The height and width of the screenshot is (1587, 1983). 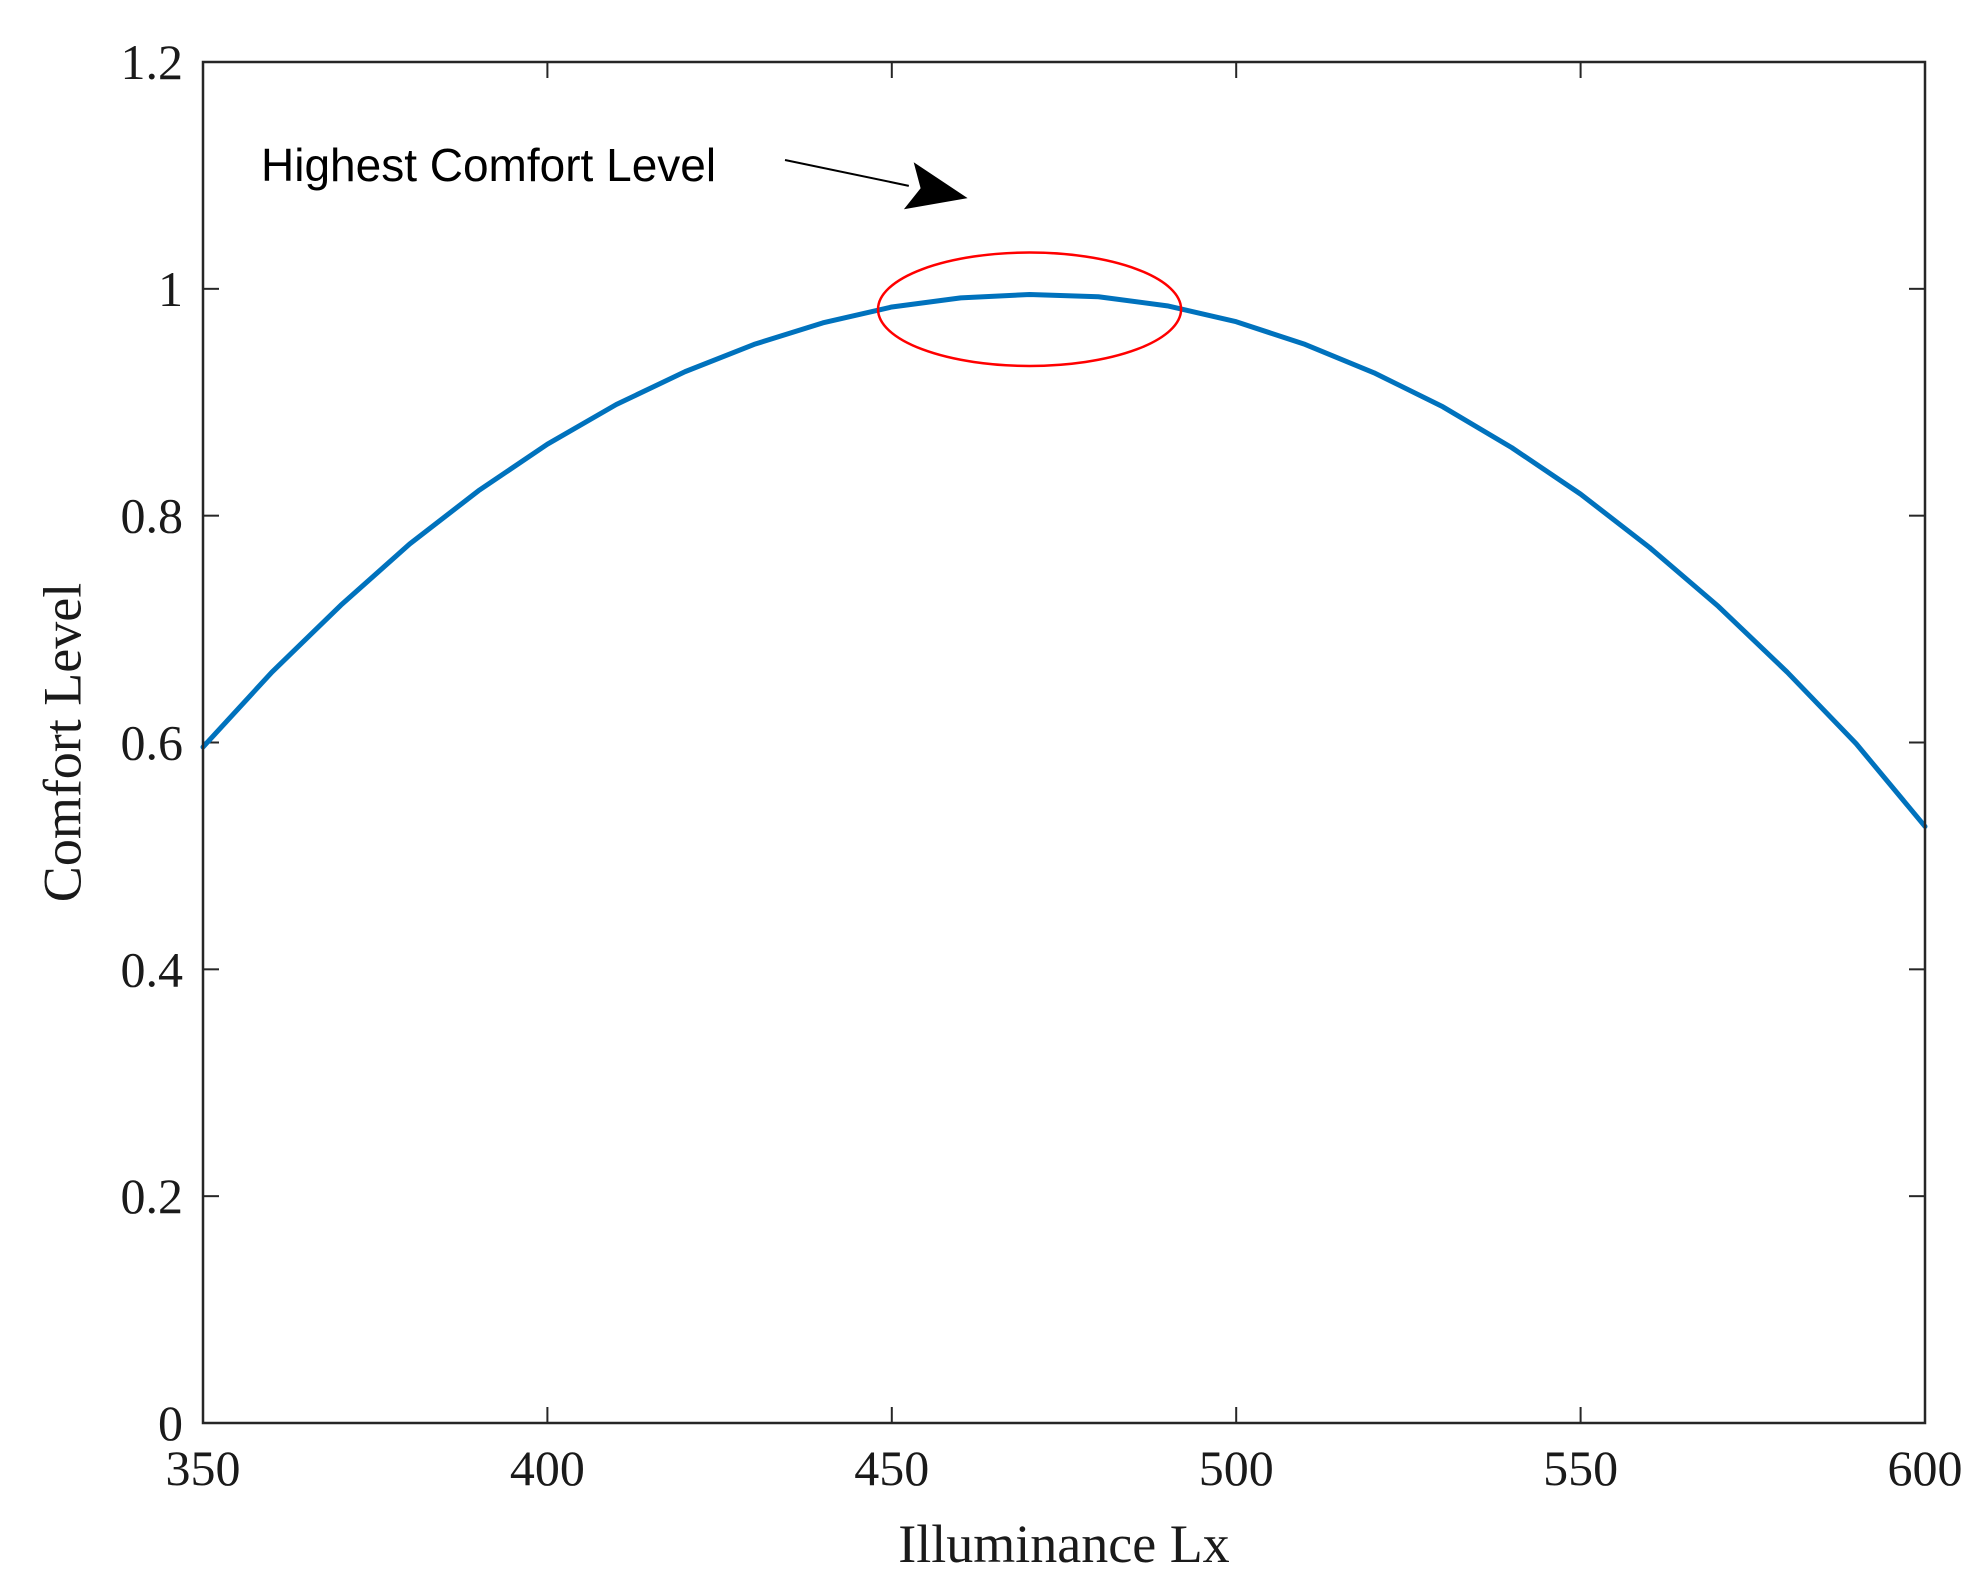 What do you see at coordinates (935, 186) in the screenshot?
I see `annotation-arrow-head` at bounding box center [935, 186].